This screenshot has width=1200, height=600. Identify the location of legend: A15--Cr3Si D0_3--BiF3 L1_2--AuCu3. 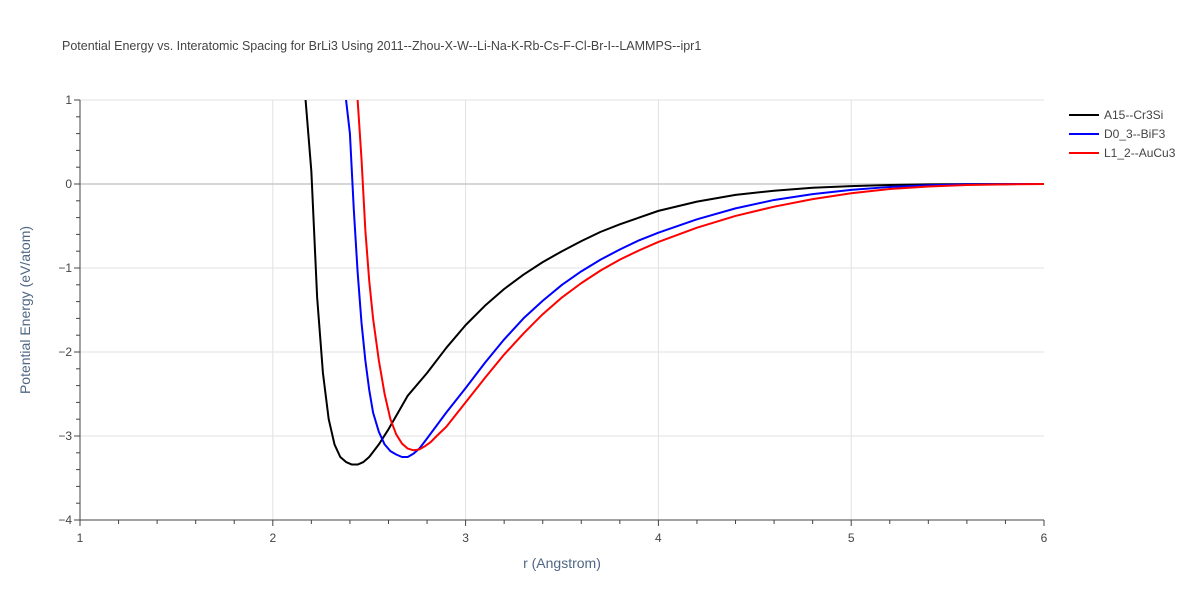
(1122, 134).